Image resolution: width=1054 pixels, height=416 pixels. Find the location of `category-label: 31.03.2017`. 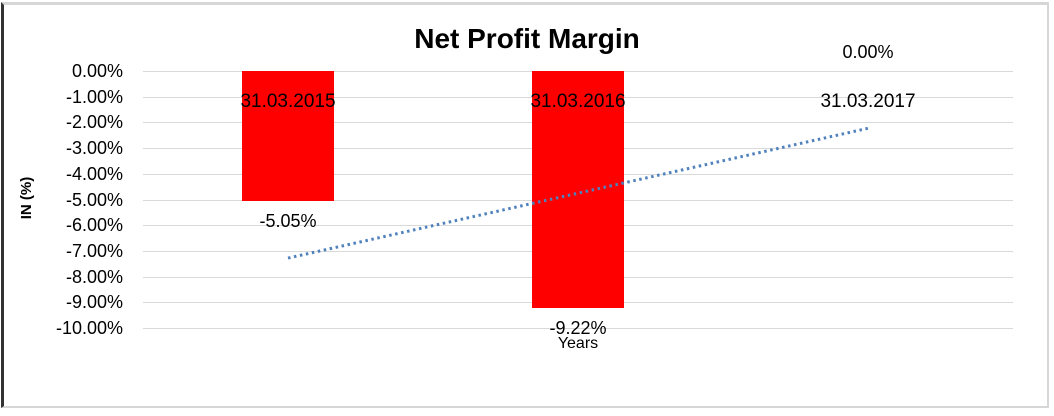

category-label: 31.03.2017 is located at coordinates (868, 101).